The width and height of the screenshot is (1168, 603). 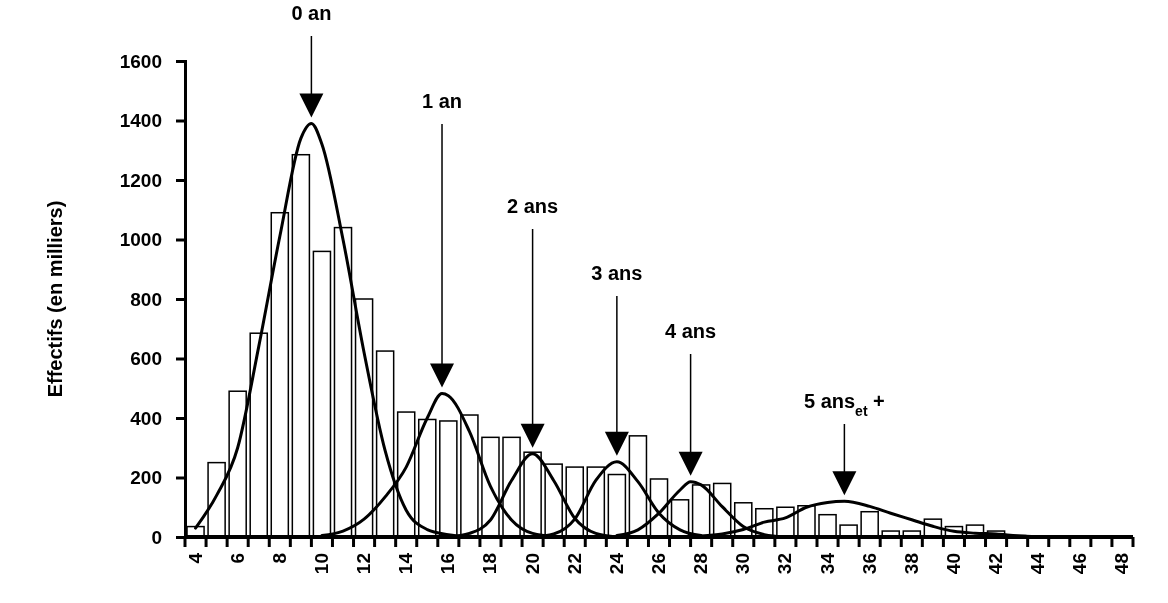 What do you see at coordinates (574, 564) in the screenshot?
I see `x-tick-label: 22` at bounding box center [574, 564].